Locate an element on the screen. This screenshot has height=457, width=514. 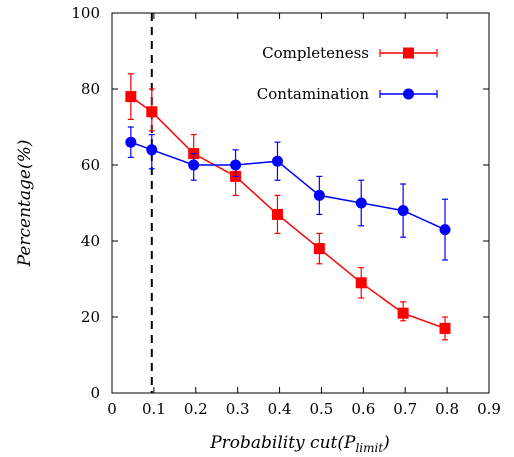
legend-label: Contamination is located at coordinates (313, 94).